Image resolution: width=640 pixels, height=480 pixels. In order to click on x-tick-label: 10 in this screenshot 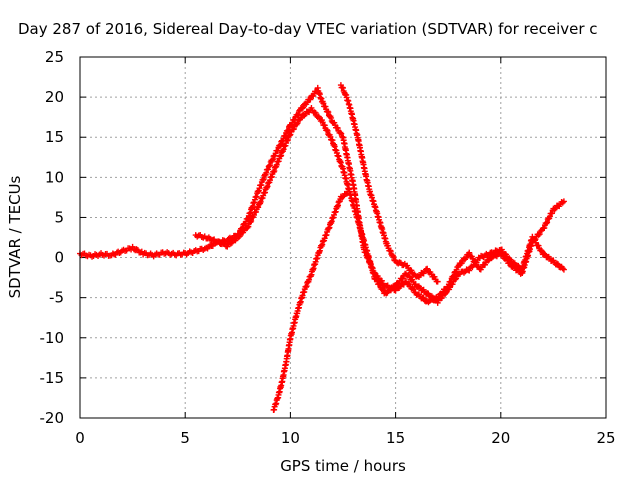, I will do `click(290, 438)`.